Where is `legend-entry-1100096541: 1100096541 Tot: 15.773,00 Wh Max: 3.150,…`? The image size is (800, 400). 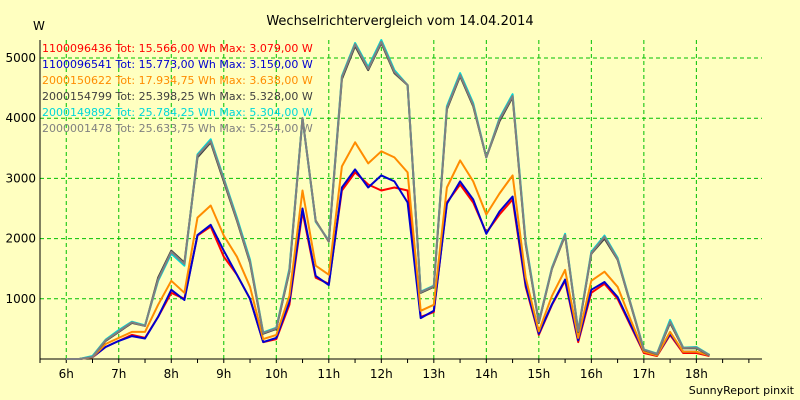
legend-entry-1100096541: 1100096541 Tot: 15.773,00 Wh Max: 3.150,… is located at coordinates (177, 64).